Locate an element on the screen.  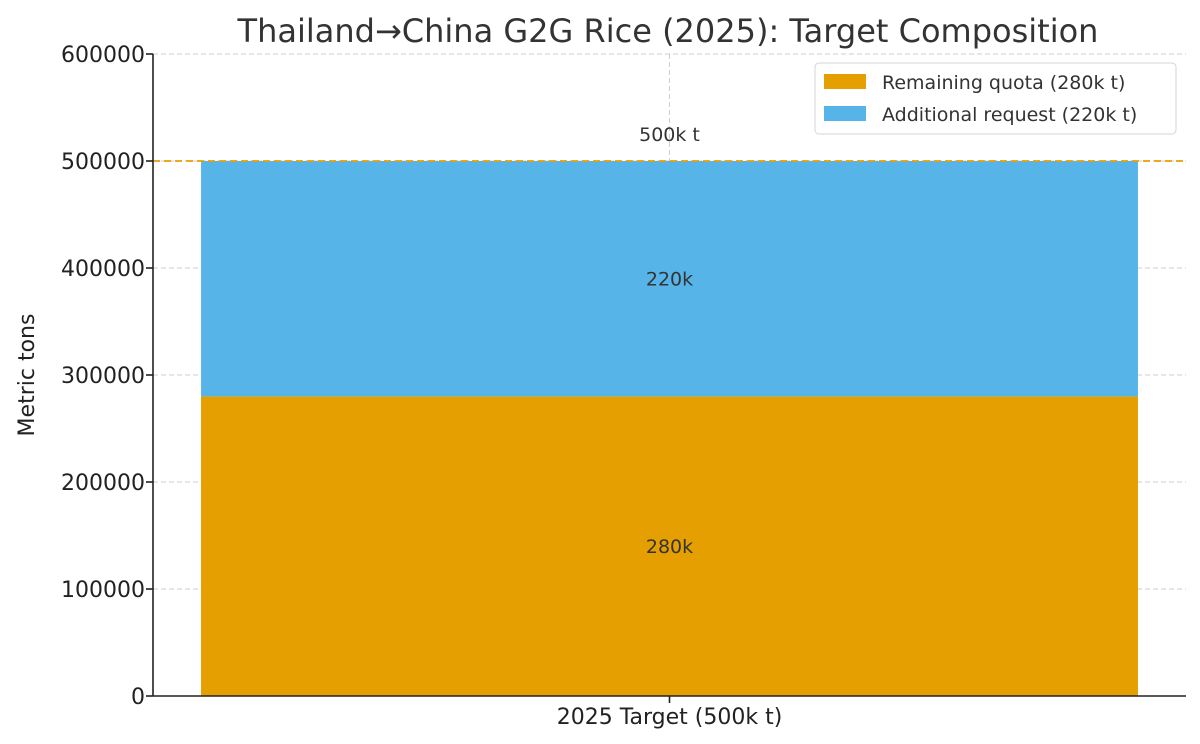
legend-entry-label: Additional request (220k t) is located at coordinates (1009, 115).